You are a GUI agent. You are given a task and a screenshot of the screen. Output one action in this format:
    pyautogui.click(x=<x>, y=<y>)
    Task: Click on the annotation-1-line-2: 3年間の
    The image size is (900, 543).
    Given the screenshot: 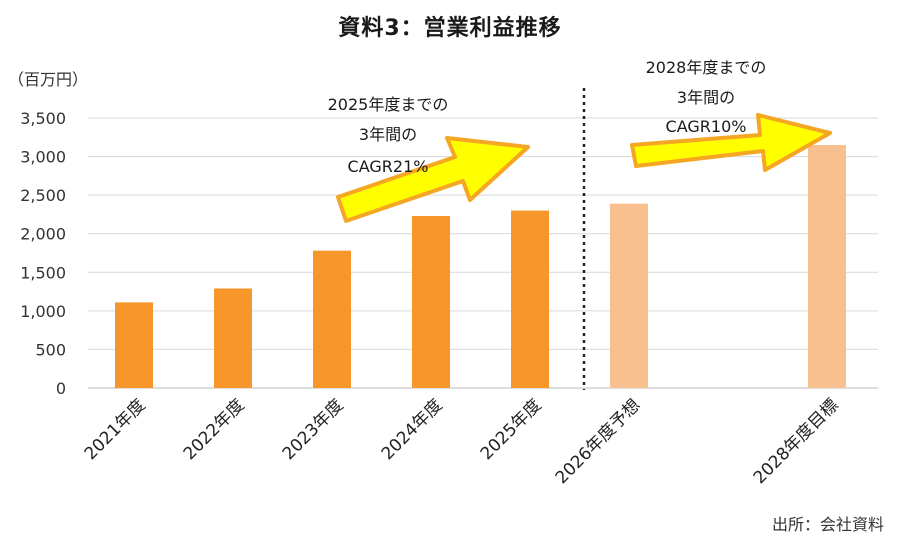 What is the action you would take?
    pyautogui.click(x=388, y=134)
    